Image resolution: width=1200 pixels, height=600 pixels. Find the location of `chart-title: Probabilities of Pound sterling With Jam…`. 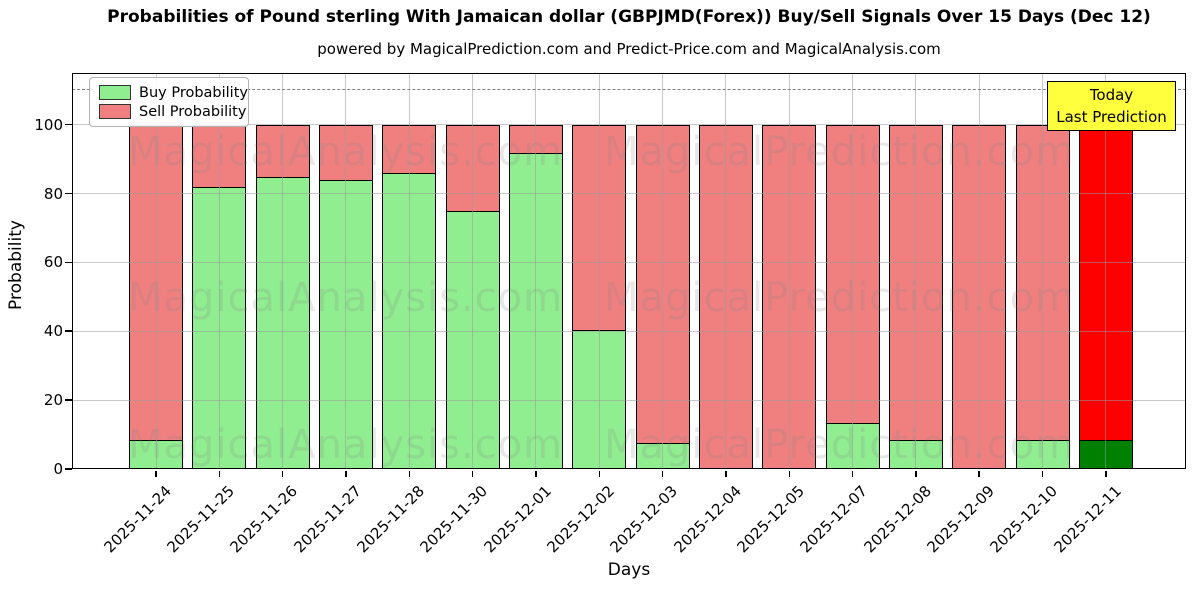

chart-title: Probabilities of Pound sterling With Jam… is located at coordinates (629, 17).